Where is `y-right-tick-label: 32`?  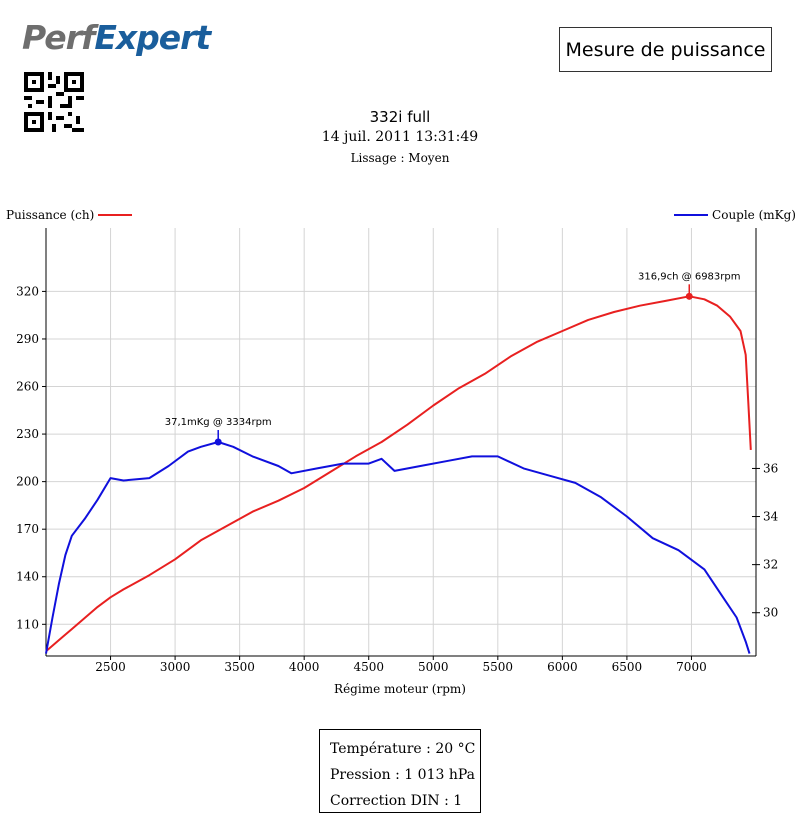 y-right-tick-label: 32 is located at coordinates (770, 565).